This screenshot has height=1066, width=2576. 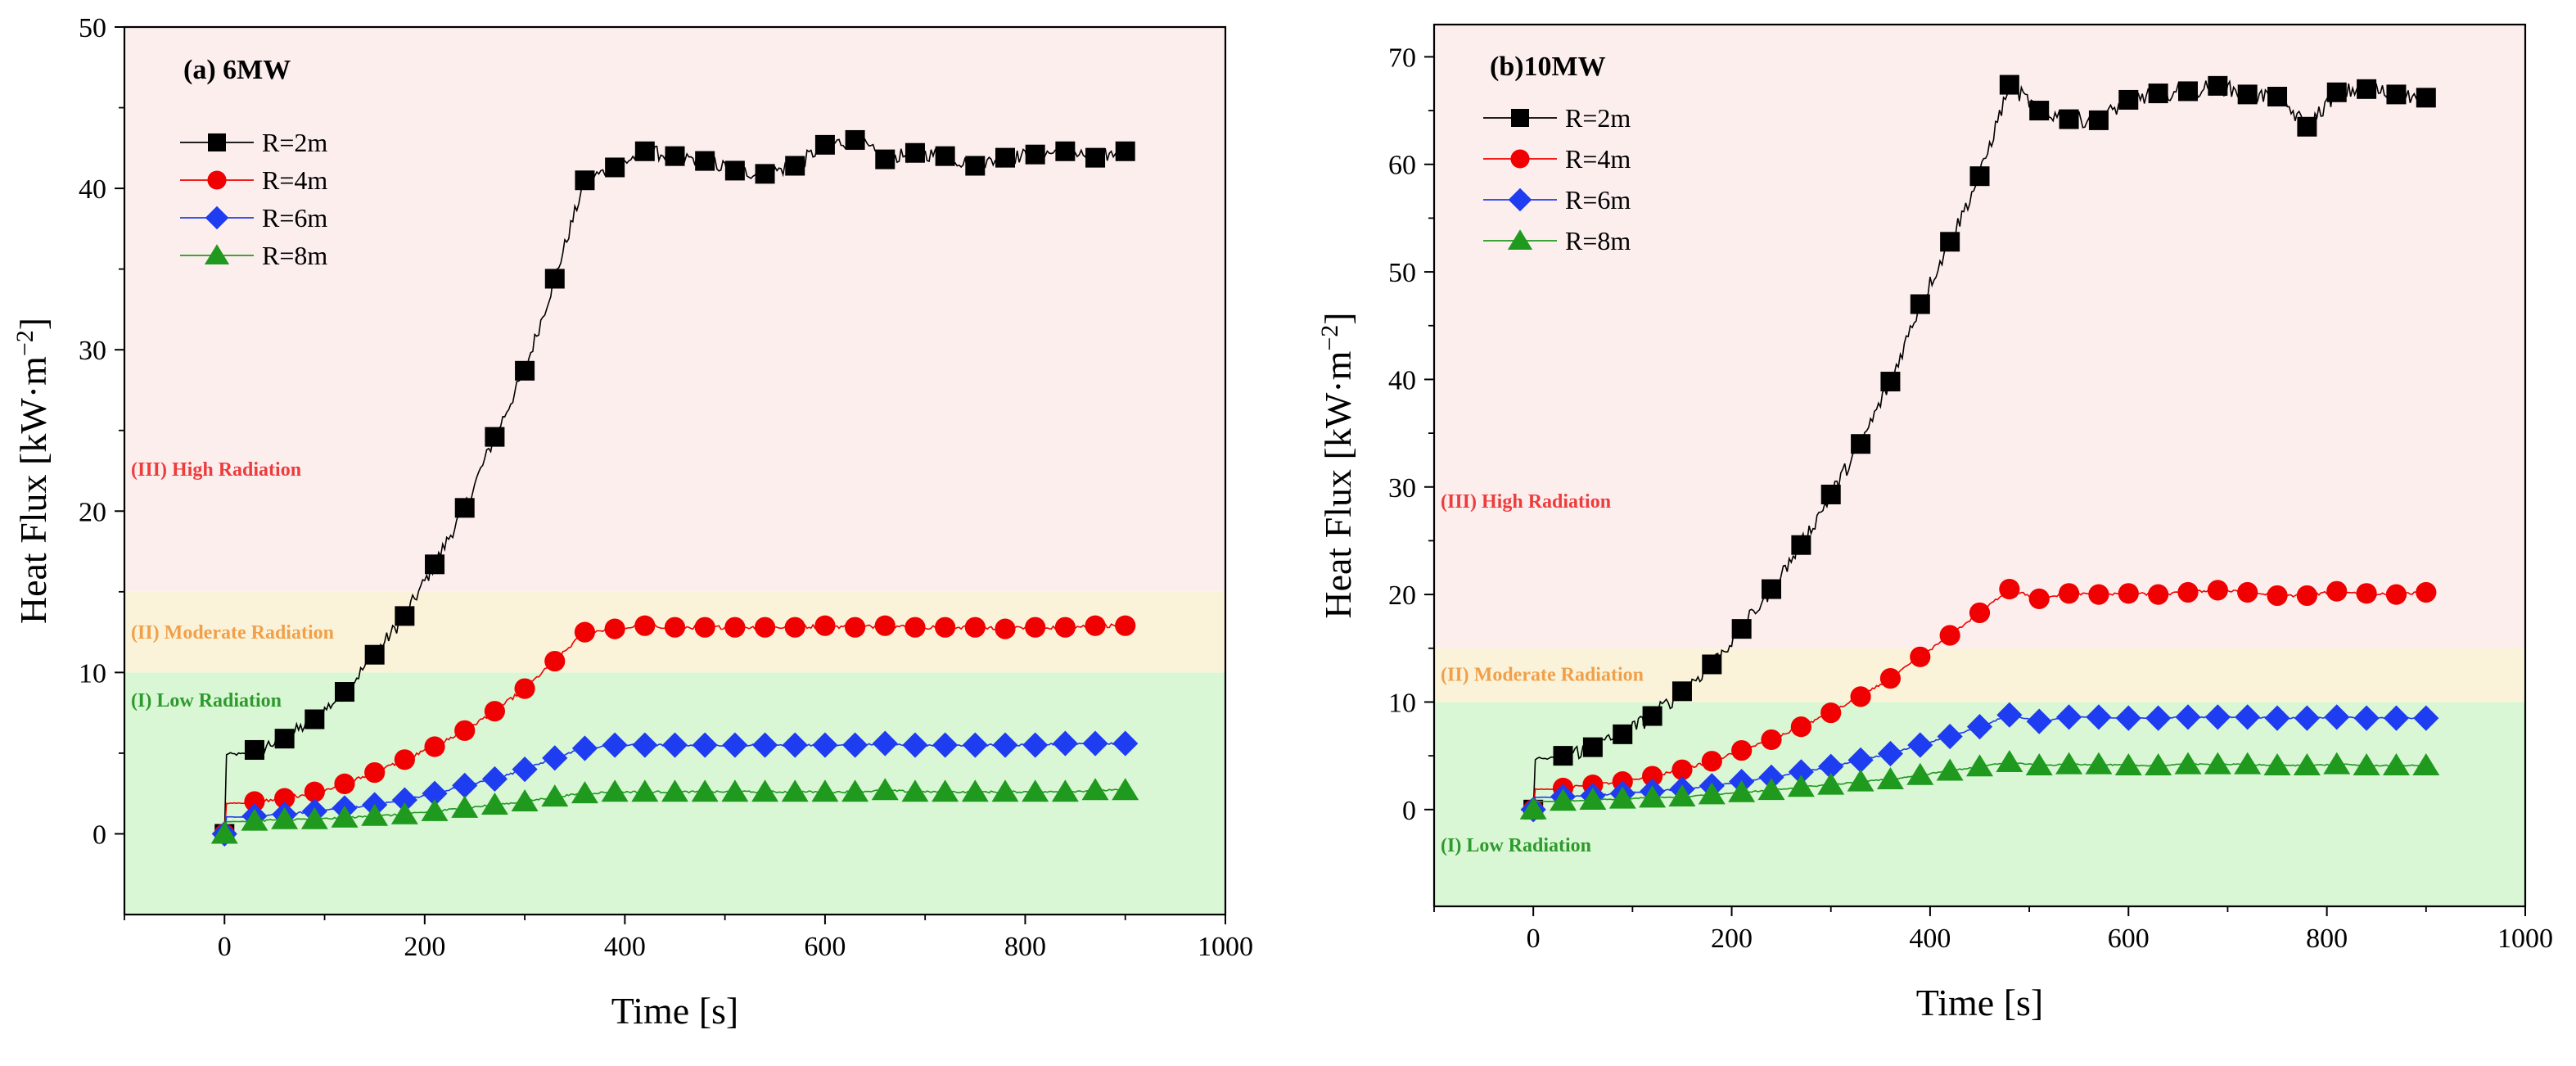 I want to click on data-point-R=4m-30, so click(x=2426, y=592).